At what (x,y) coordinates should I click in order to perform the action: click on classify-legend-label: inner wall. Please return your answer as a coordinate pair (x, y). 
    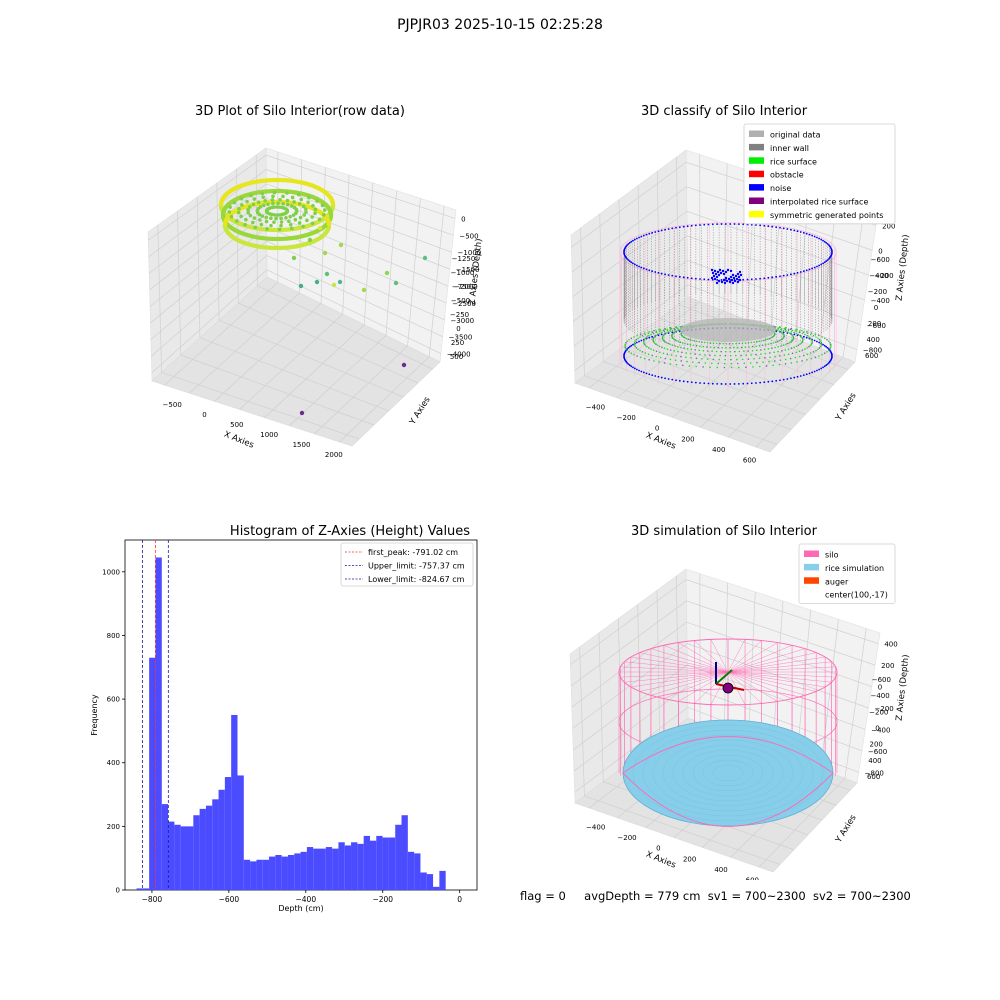
    Looking at the image, I should click on (789, 148).